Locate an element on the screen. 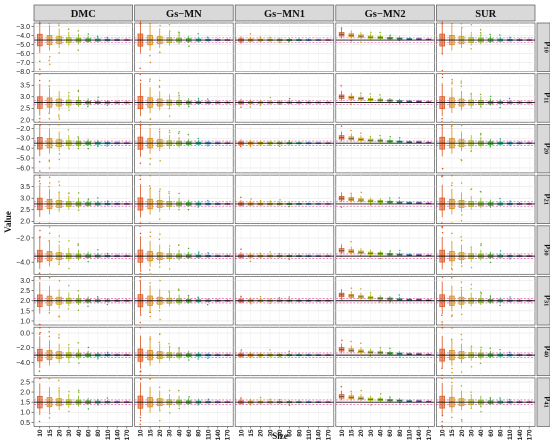  y-tick-label: 2.0 is located at coordinates (25, 301).